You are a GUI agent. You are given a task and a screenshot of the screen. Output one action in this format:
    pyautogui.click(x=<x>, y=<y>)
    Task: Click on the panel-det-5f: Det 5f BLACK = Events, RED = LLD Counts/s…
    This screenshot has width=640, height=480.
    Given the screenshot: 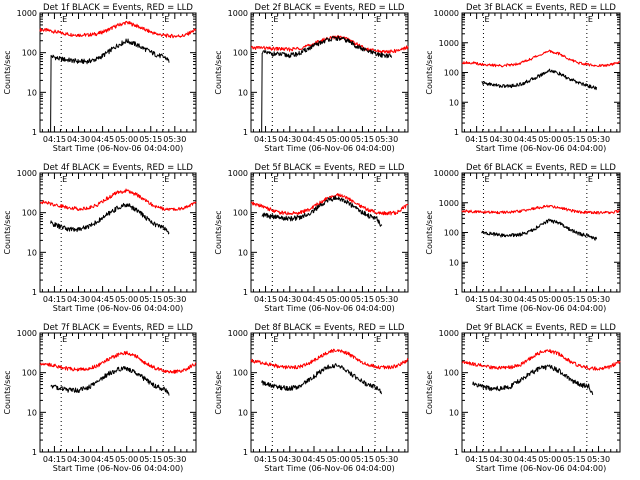 What is the action you would take?
    pyautogui.click(x=311, y=238)
    